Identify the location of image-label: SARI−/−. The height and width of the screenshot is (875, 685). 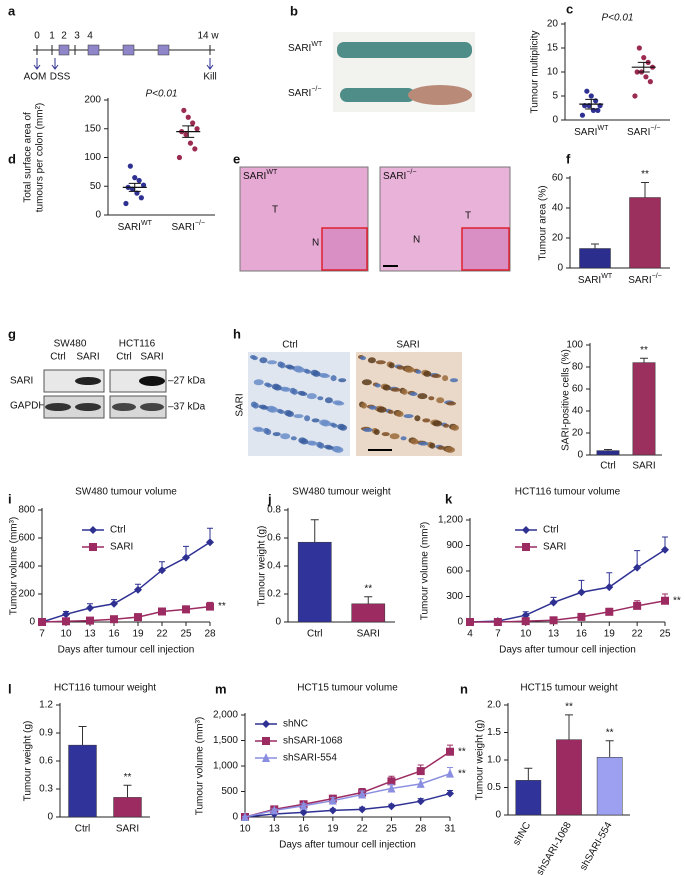
(399, 175).